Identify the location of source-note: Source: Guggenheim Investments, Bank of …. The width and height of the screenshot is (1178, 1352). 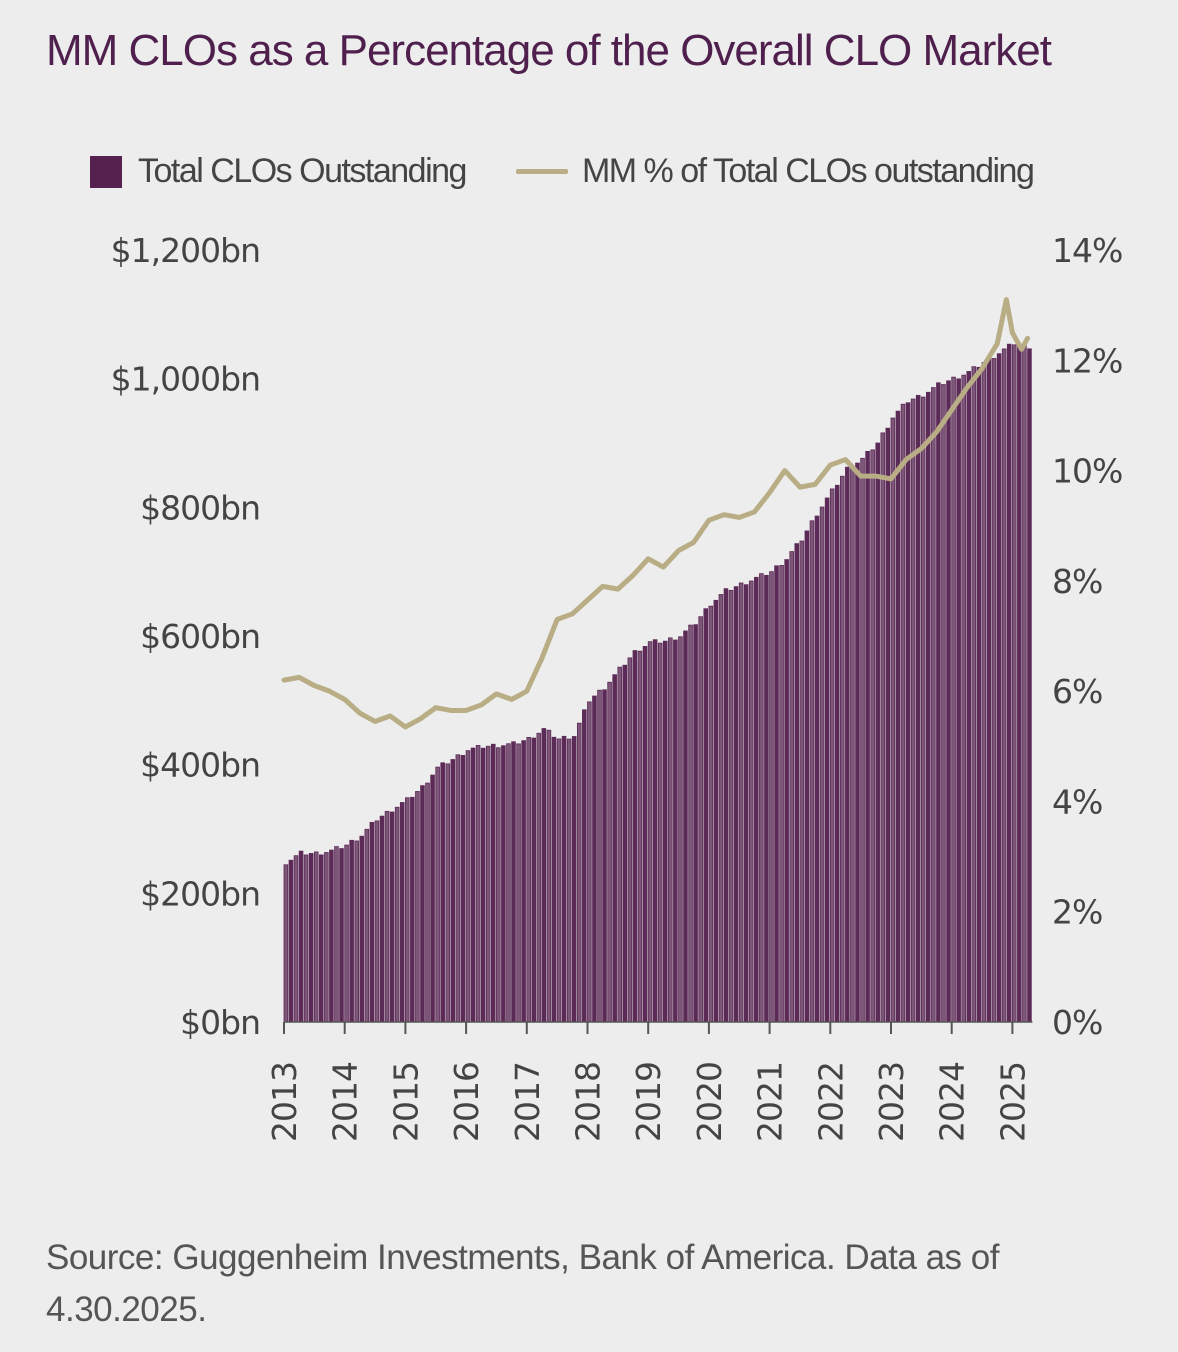
(522, 1283).